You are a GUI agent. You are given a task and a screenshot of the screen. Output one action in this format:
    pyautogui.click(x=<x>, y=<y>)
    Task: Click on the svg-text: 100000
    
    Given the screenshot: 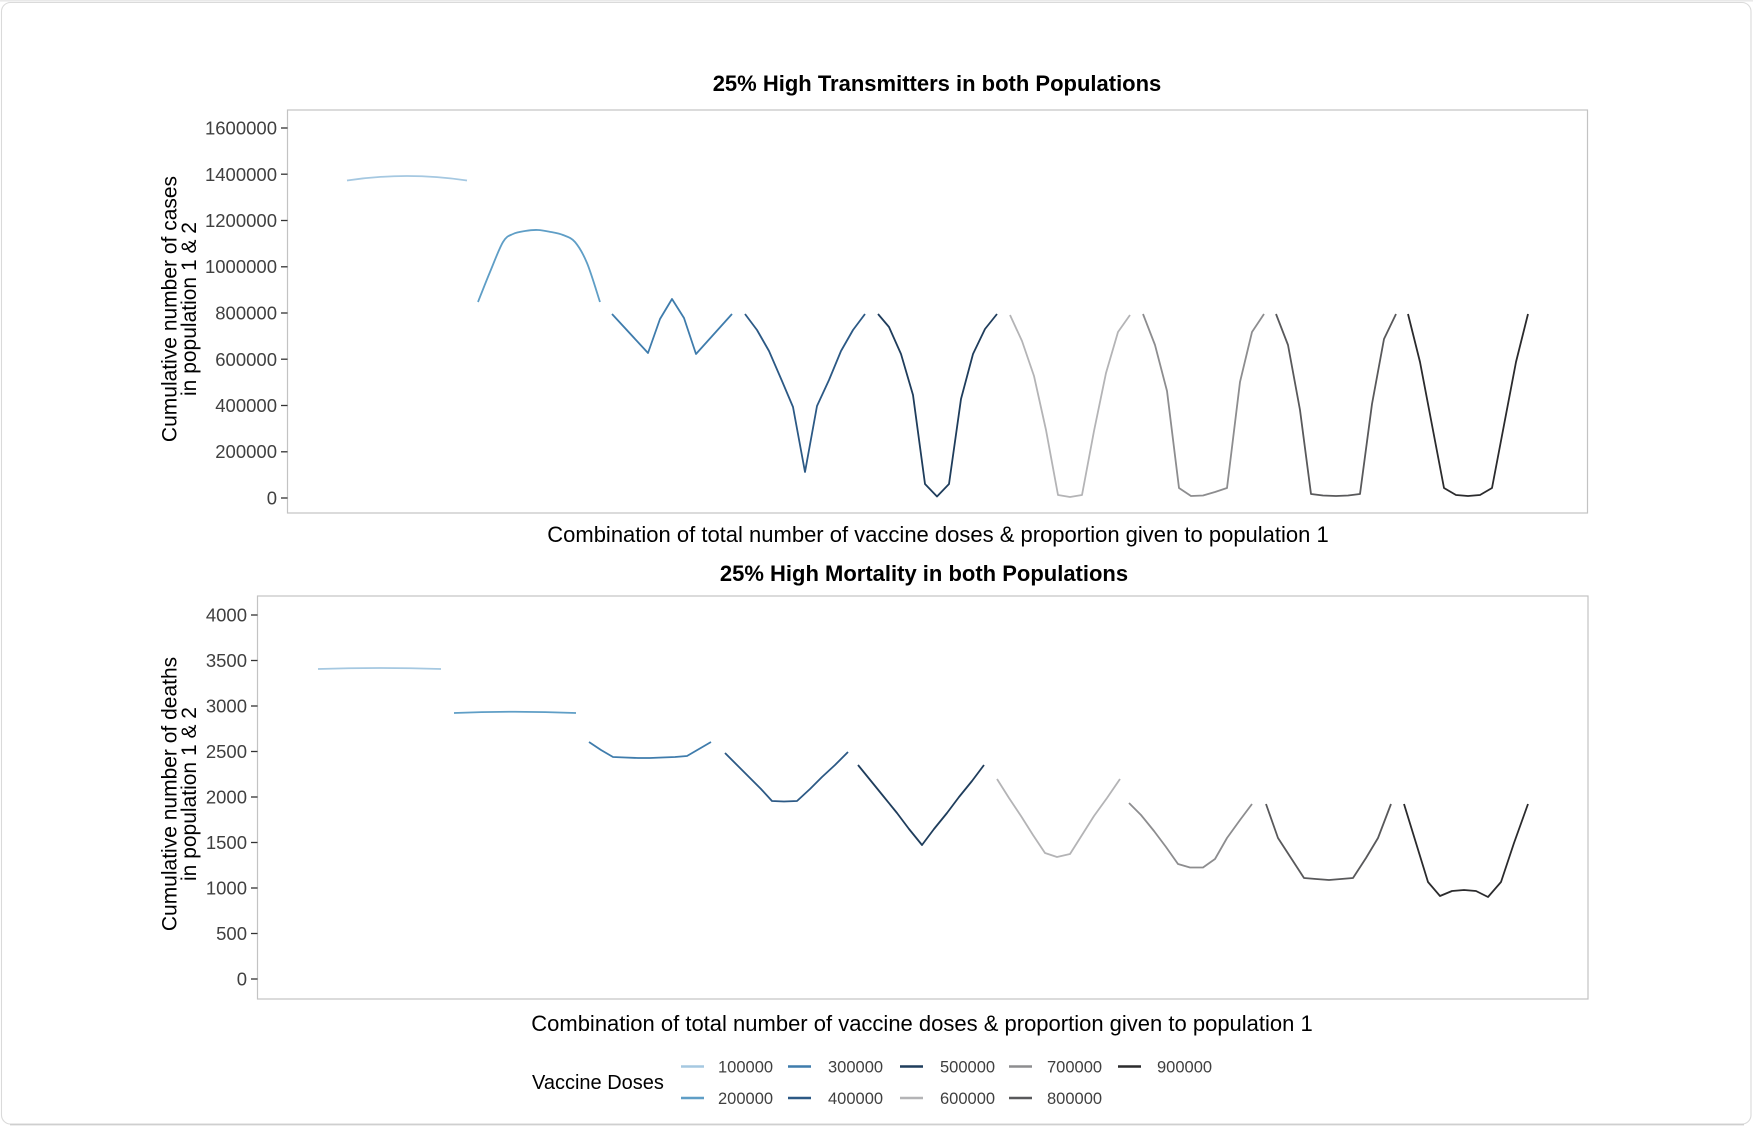 What is the action you would take?
    pyautogui.click(x=745, y=1068)
    